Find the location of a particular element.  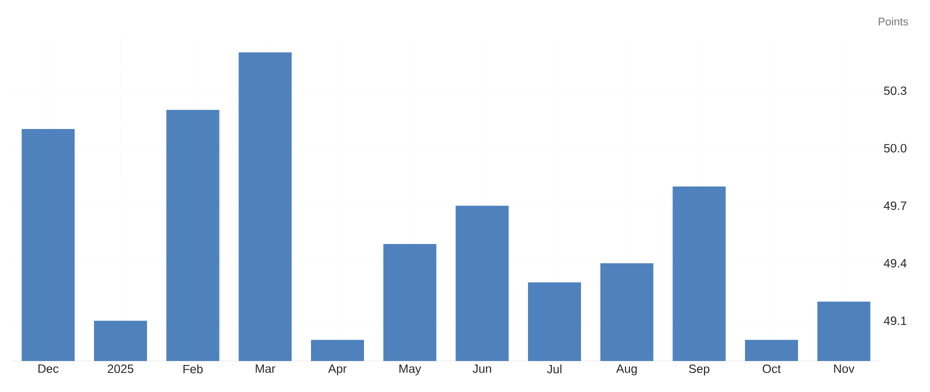

y-tick-label: 50.3 is located at coordinates (895, 90).